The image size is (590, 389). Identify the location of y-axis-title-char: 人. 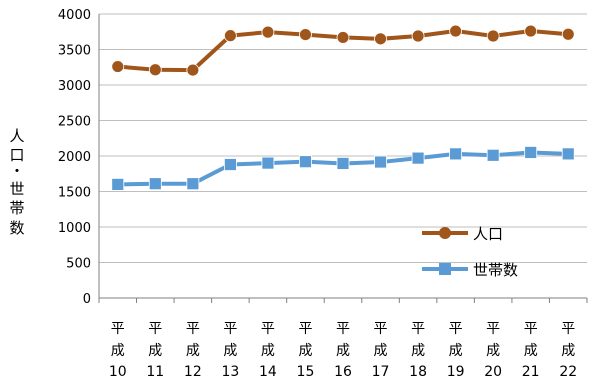
(16, 136).